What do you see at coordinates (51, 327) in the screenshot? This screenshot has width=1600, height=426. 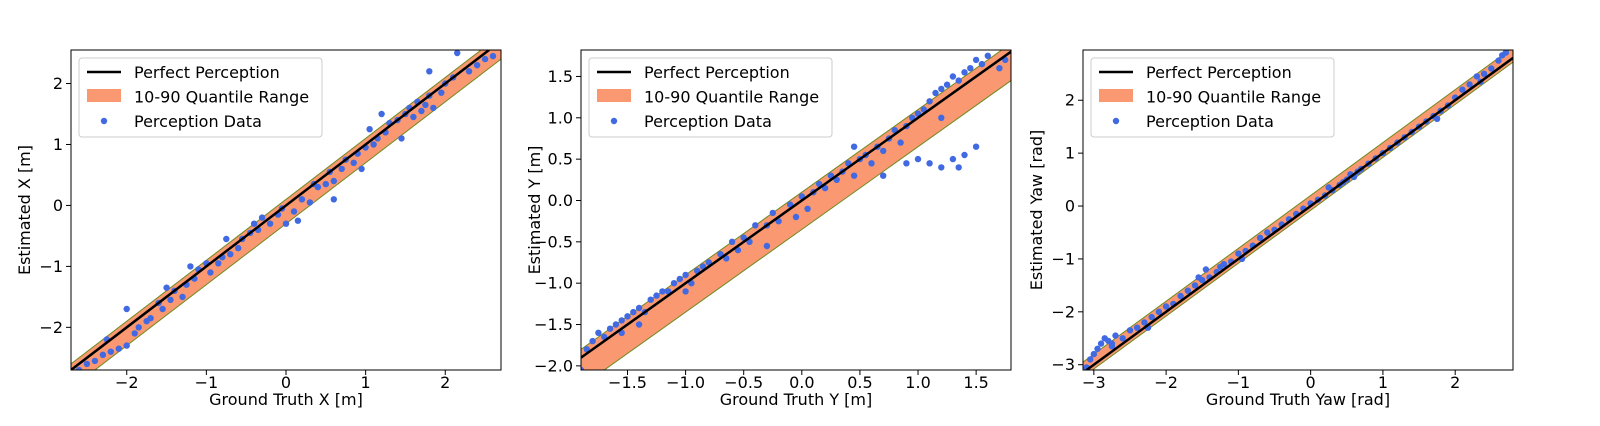 I see `y-tick-label: −2` at bounding box center [51, 327].